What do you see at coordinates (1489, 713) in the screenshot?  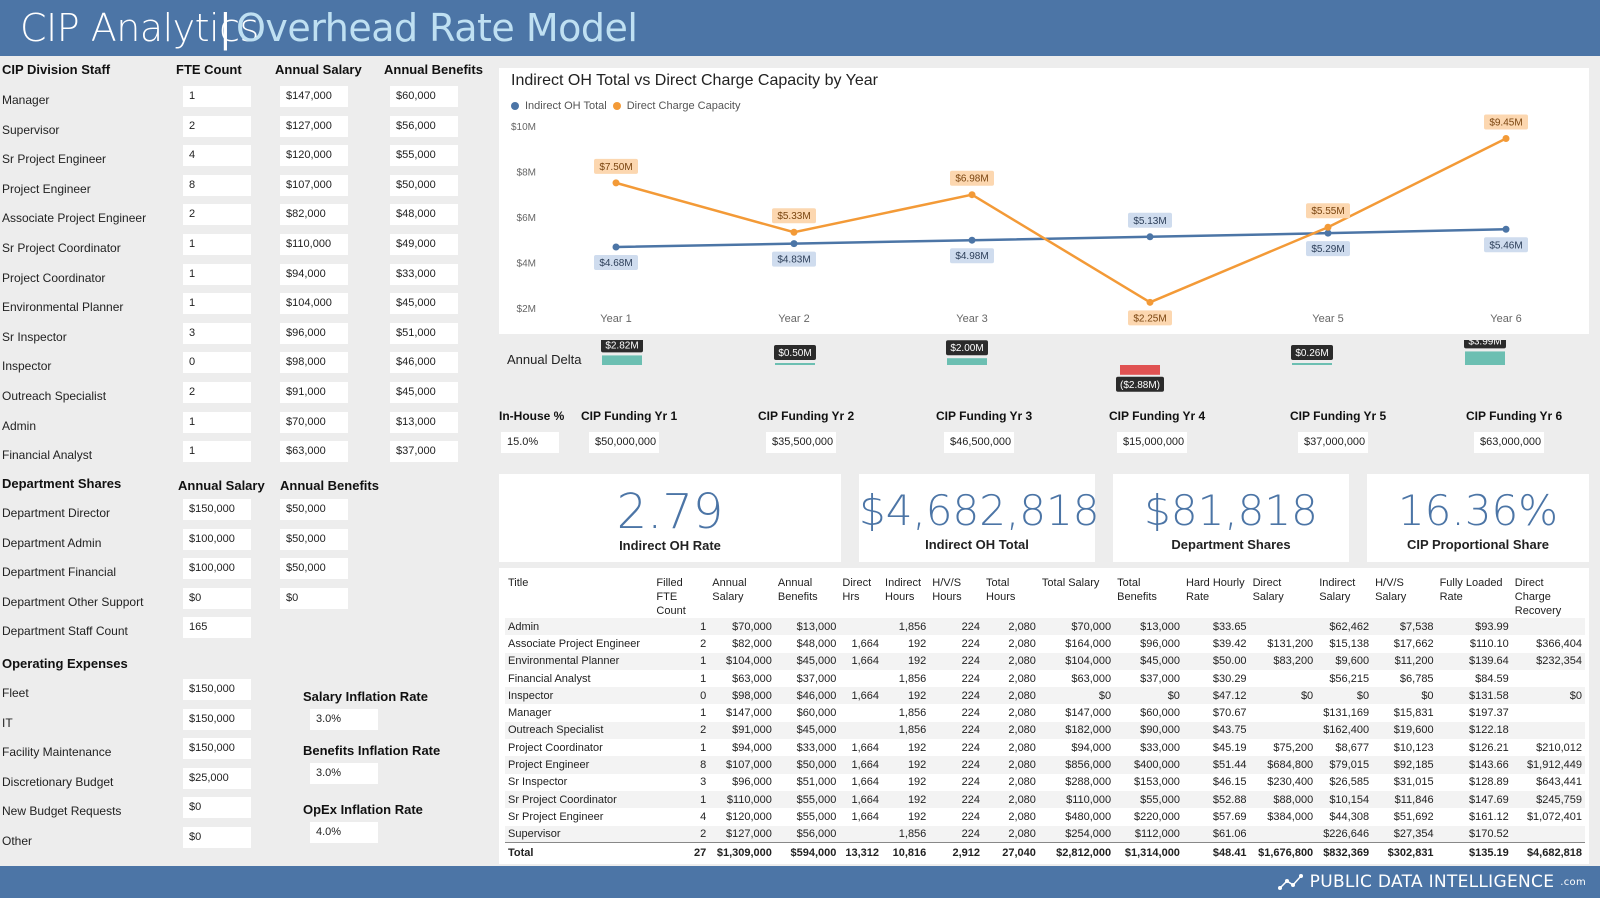 I see `table-cell: $197.37` at bounding box center [1489, 713].